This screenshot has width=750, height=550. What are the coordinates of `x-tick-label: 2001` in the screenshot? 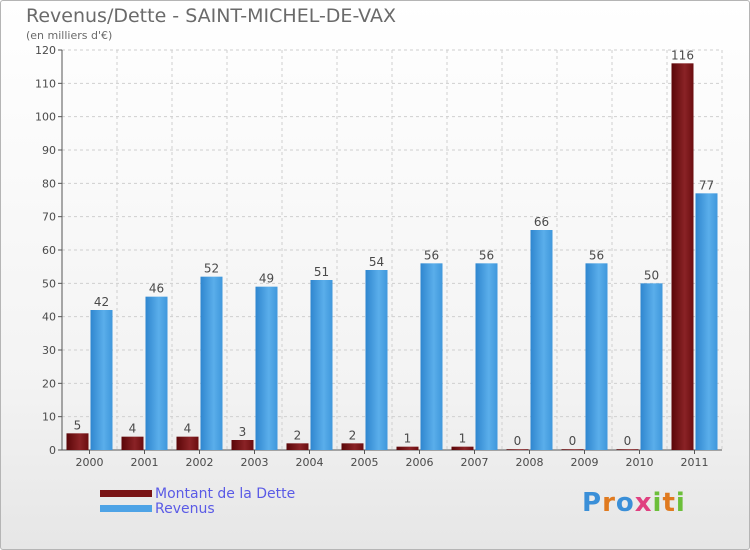 It's located at (145, 462).